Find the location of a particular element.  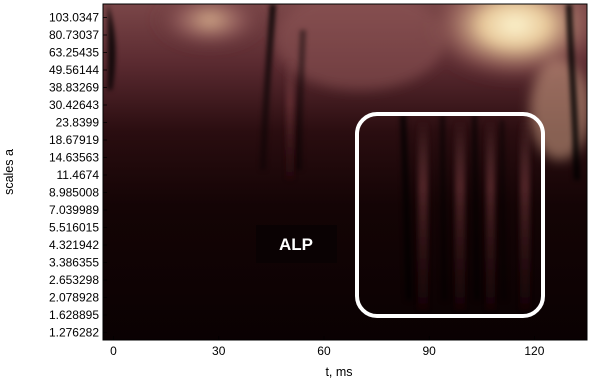

y-tick-label: 63.25435 is located at coordinates (74, 53).